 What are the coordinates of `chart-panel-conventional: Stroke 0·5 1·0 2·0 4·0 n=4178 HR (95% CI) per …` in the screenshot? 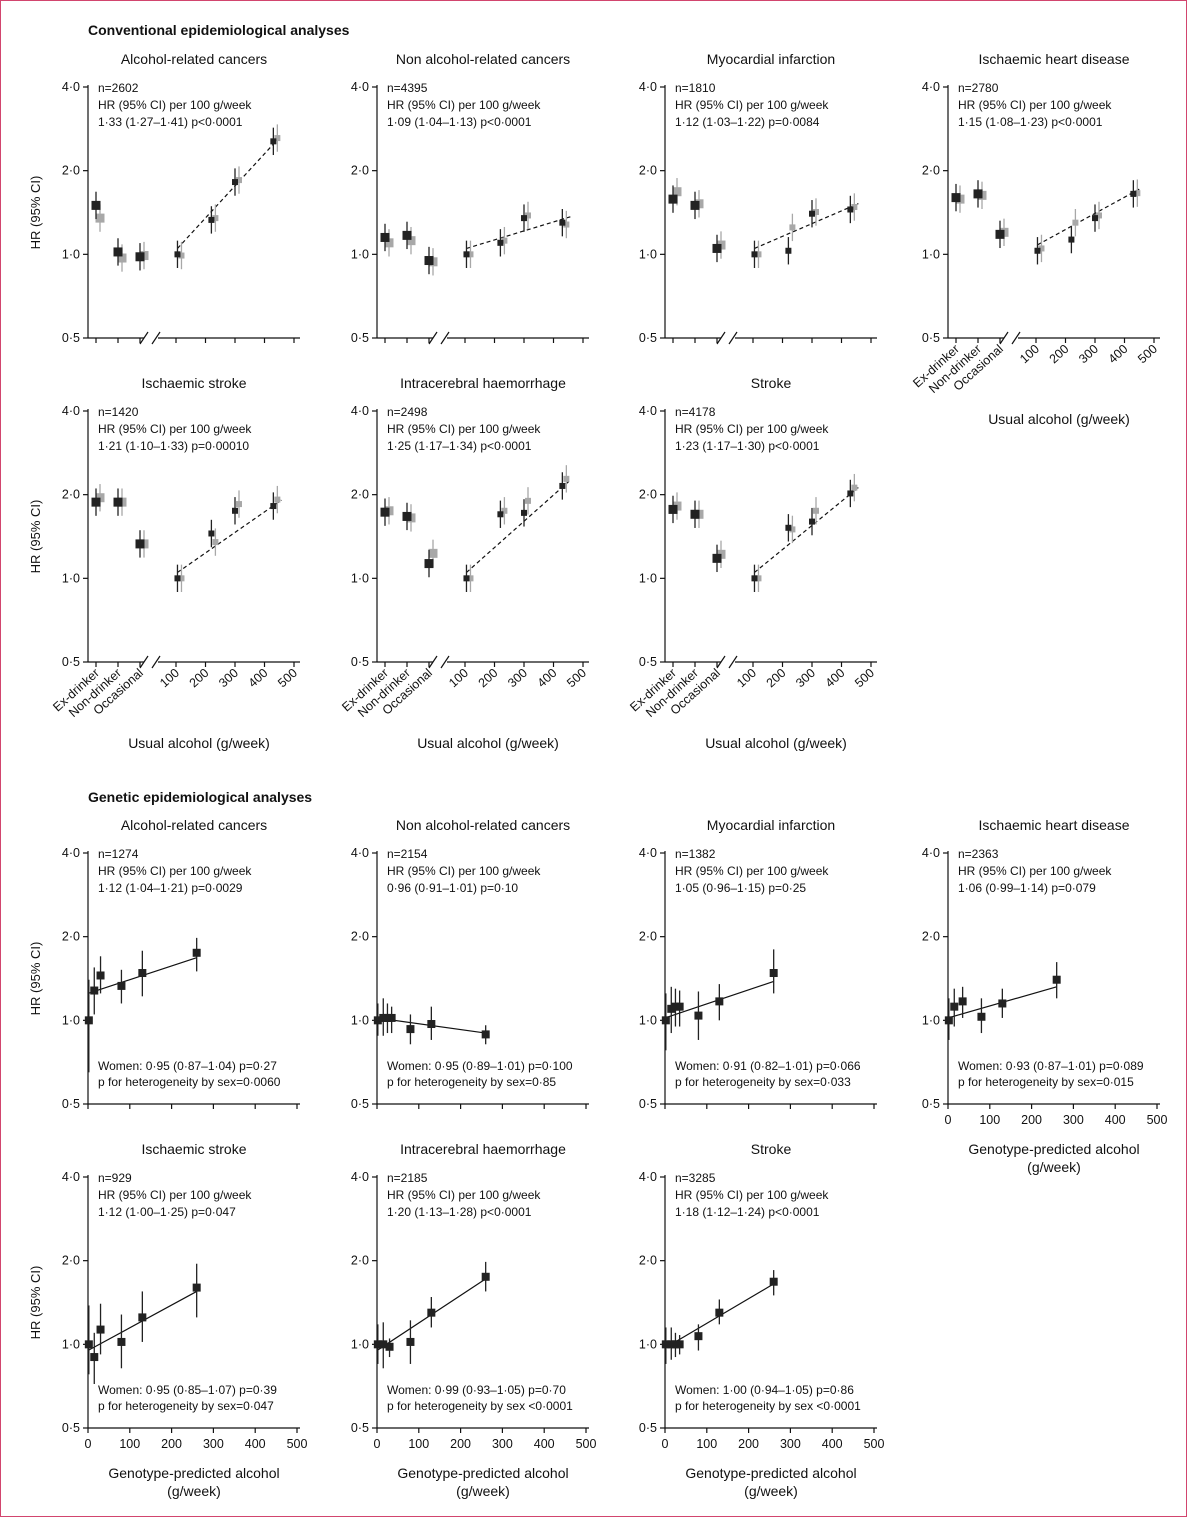 It's located at (752, 563).